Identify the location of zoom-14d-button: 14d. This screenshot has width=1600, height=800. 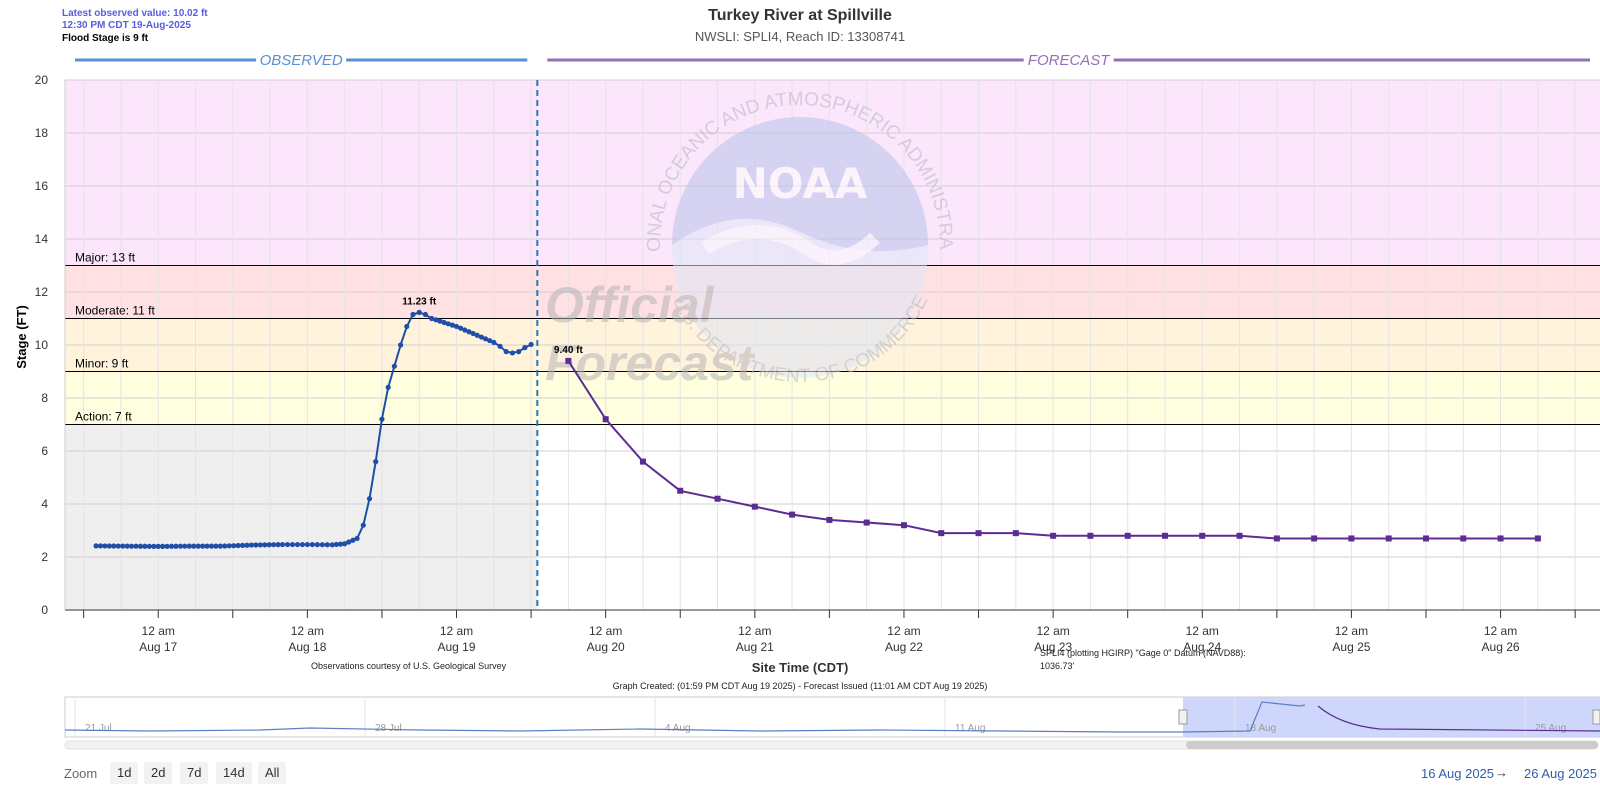
(234, 773).